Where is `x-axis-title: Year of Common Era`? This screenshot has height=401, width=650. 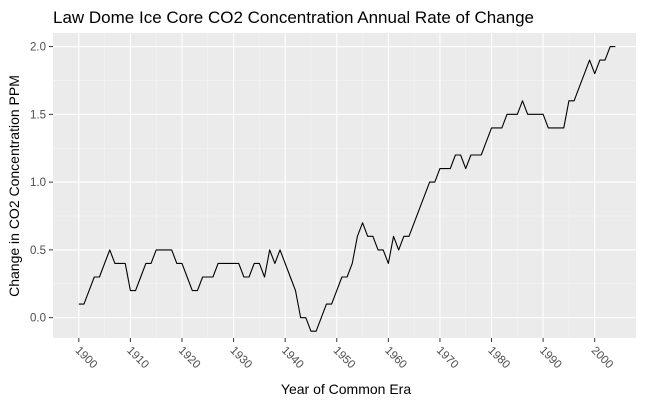 x-axis-title: Year of Common Era is located at coordinates (346, 389).